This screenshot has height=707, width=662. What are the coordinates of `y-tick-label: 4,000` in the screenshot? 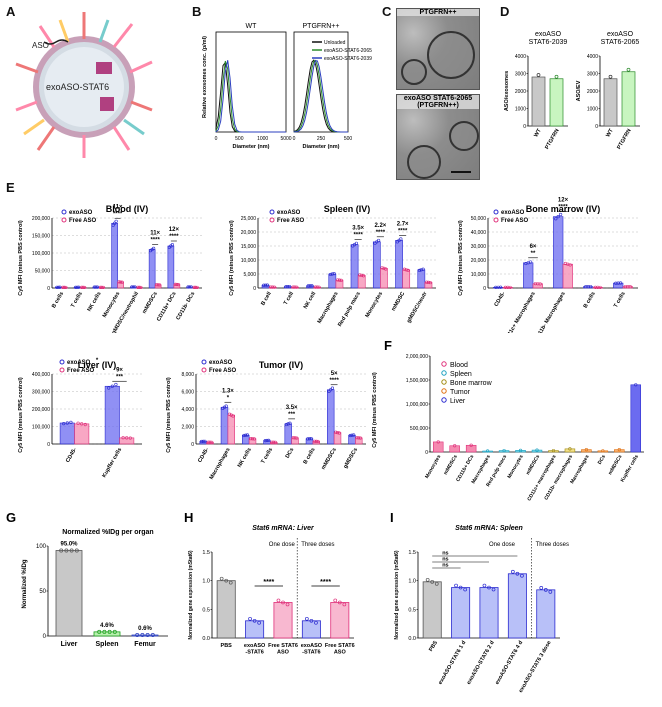 It's located at (187, 410).